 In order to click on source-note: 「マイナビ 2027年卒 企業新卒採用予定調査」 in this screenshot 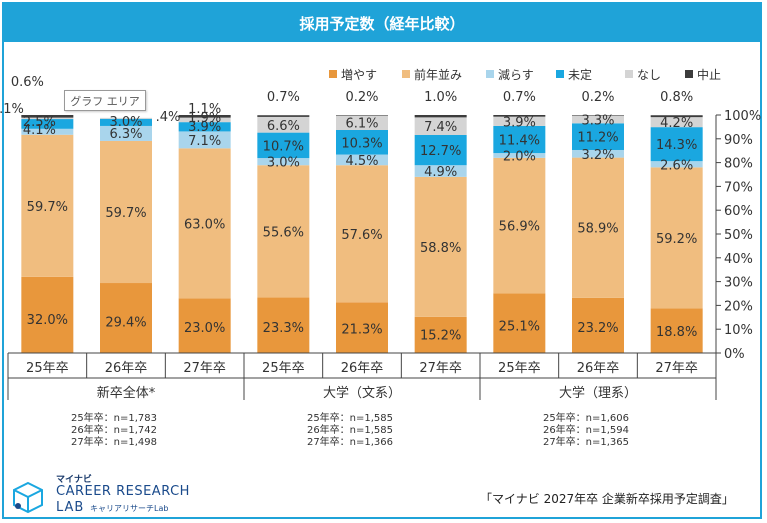, I will do `click(607, 499)`.